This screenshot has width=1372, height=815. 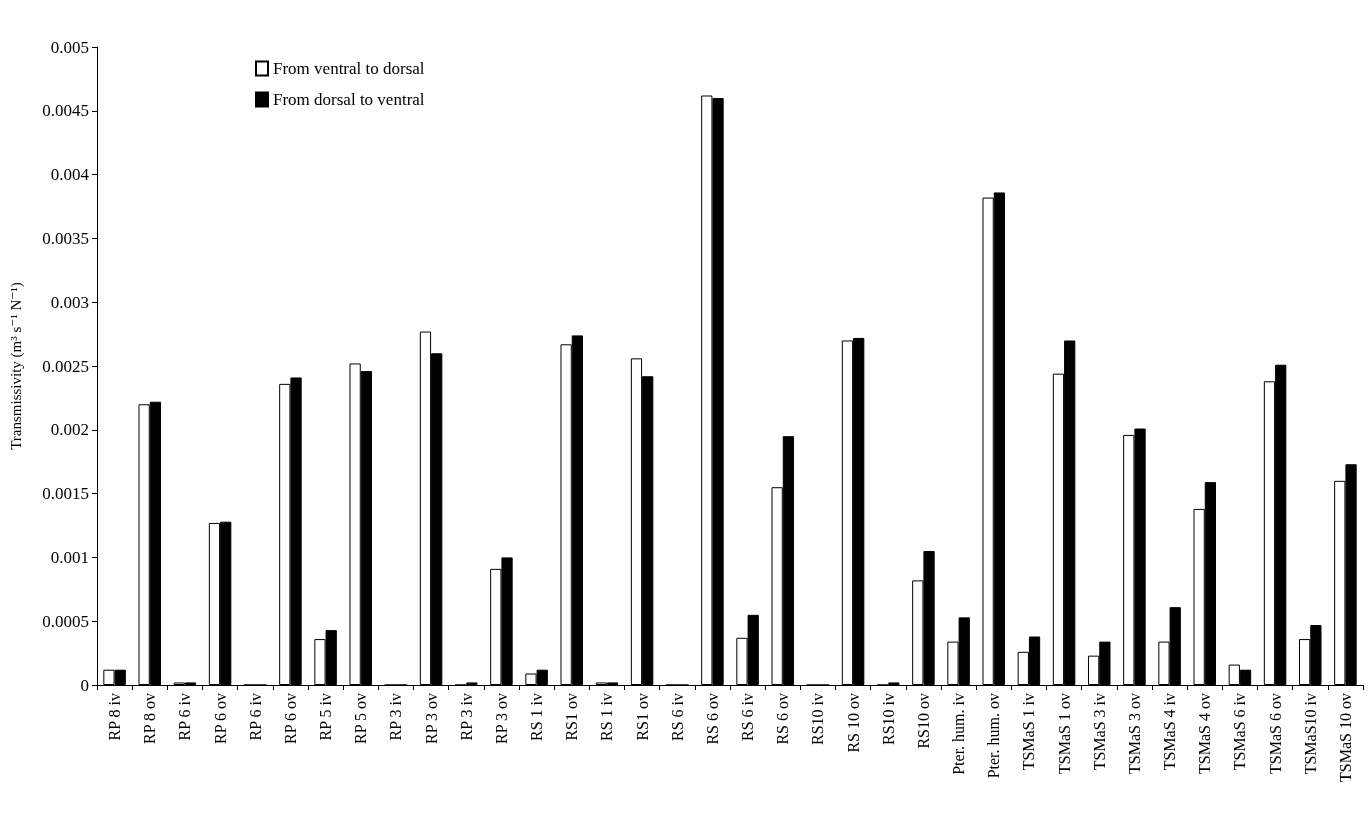 What do you see at coordinates (1099, 732) in the screenshot?
I see `x-tick-label: TSMaS 3 iv` at bounding box center [1099, 732].